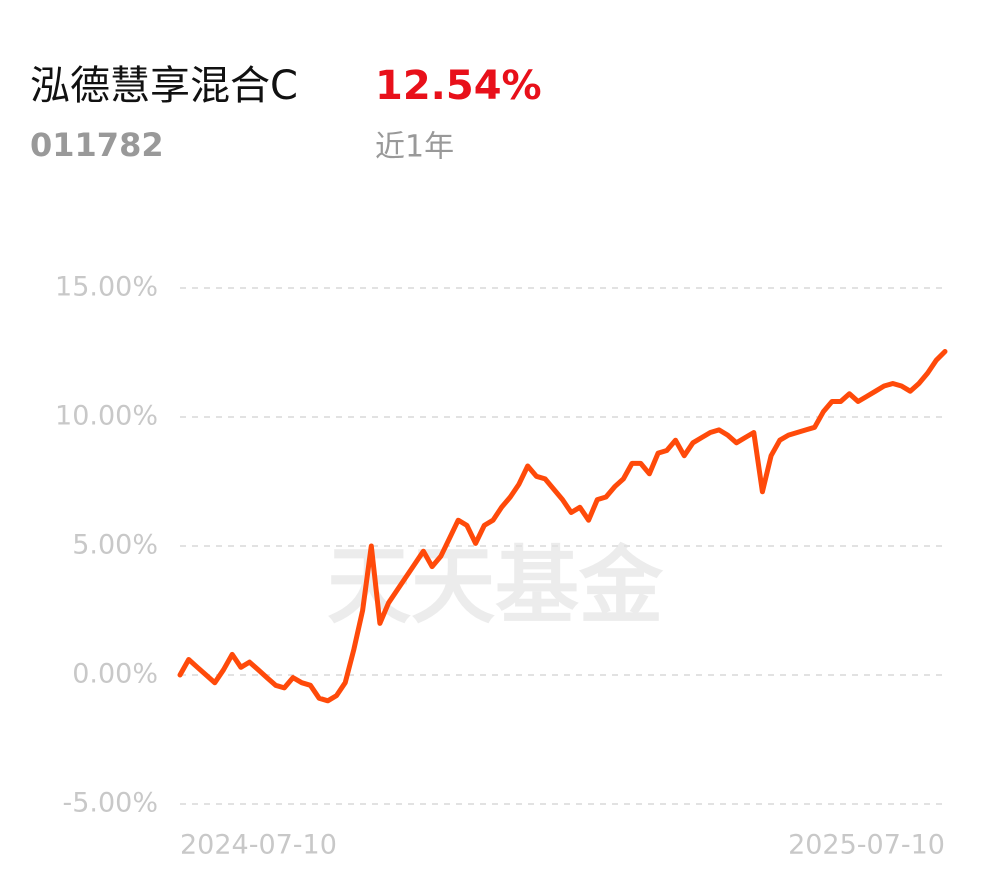 The height and width of the screenshot is (878, 990). What do you see at coordinates (110, 803) in the screenshot?
I see `y-tick-label: -5.00%` at bounding box center [110, 803].